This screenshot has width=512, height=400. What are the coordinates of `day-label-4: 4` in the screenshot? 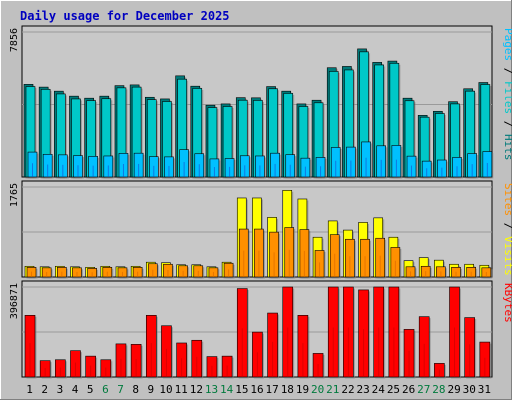 It's located at (75, 389).